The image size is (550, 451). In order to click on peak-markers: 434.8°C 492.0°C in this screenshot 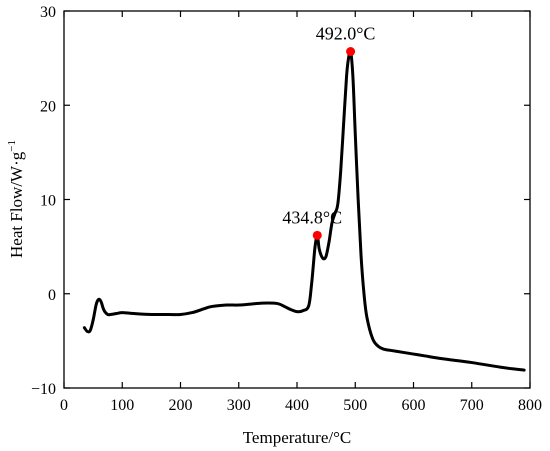, I will do `click(328, 132)`.